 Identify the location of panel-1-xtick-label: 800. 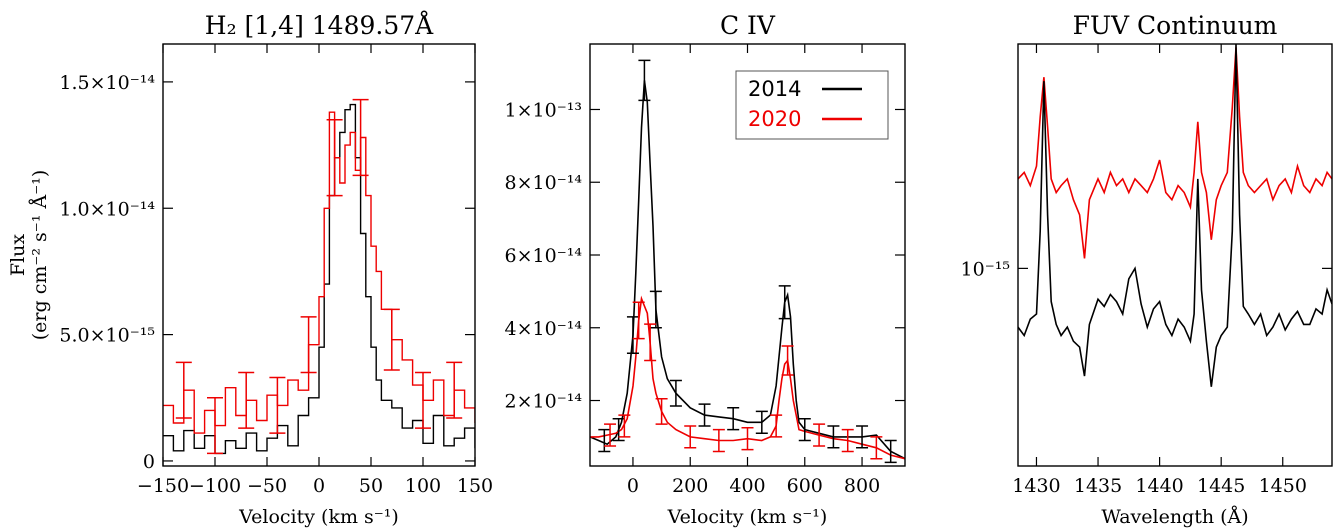
(862, 486).